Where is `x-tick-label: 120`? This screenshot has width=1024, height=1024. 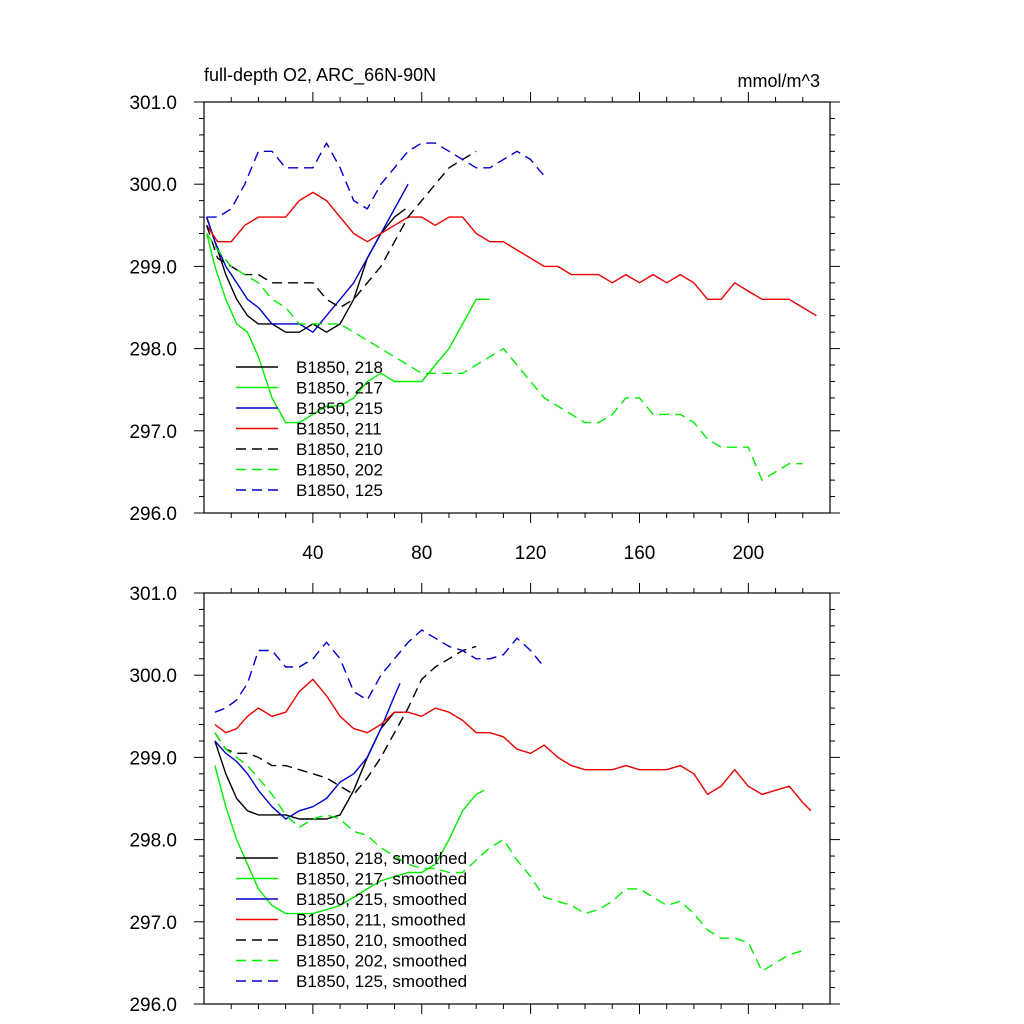
x-tick-label: 120 is located at coordinates (531, 553).